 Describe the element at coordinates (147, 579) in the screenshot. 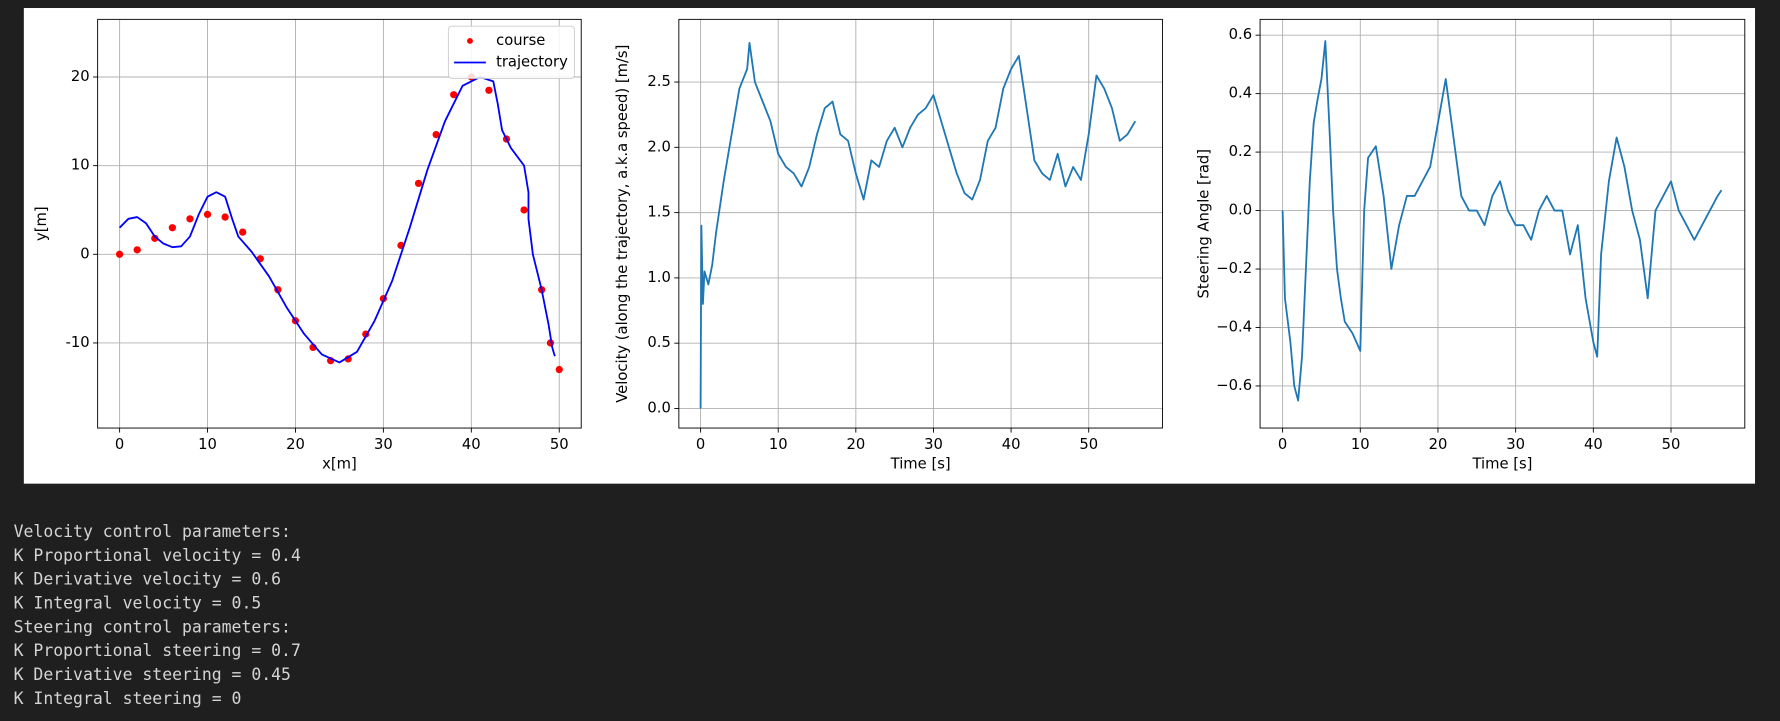

I see `output-line: K Derivative velocity = 0.6` at that location.